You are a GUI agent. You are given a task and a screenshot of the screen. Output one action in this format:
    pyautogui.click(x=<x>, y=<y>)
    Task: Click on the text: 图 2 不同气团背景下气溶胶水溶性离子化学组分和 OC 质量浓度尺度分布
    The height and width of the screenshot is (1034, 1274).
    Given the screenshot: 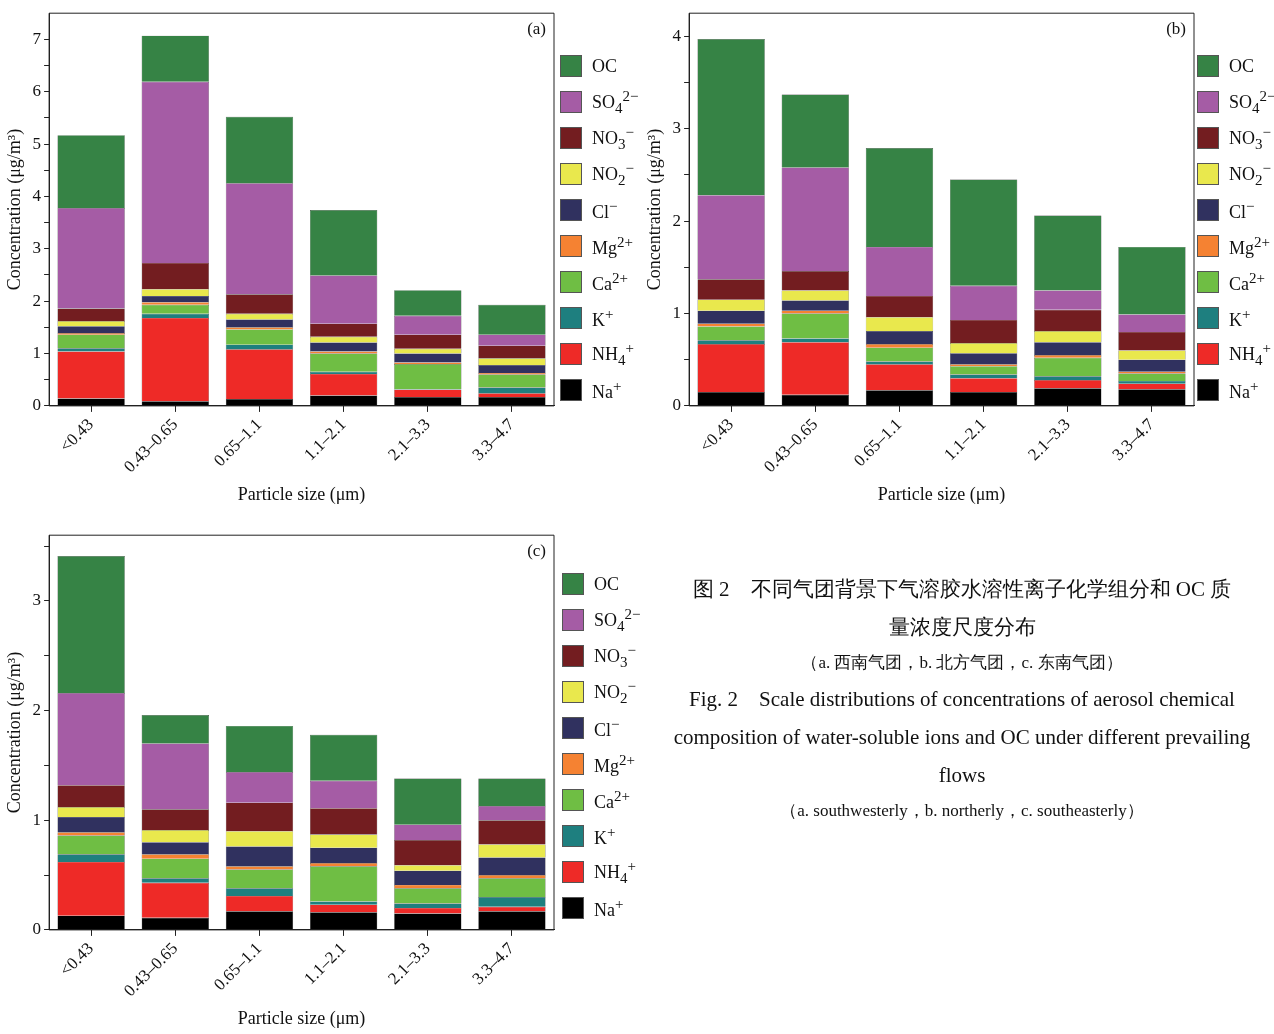 What is the action you would take?
    pyautogui.click(x=962, y=608)
    